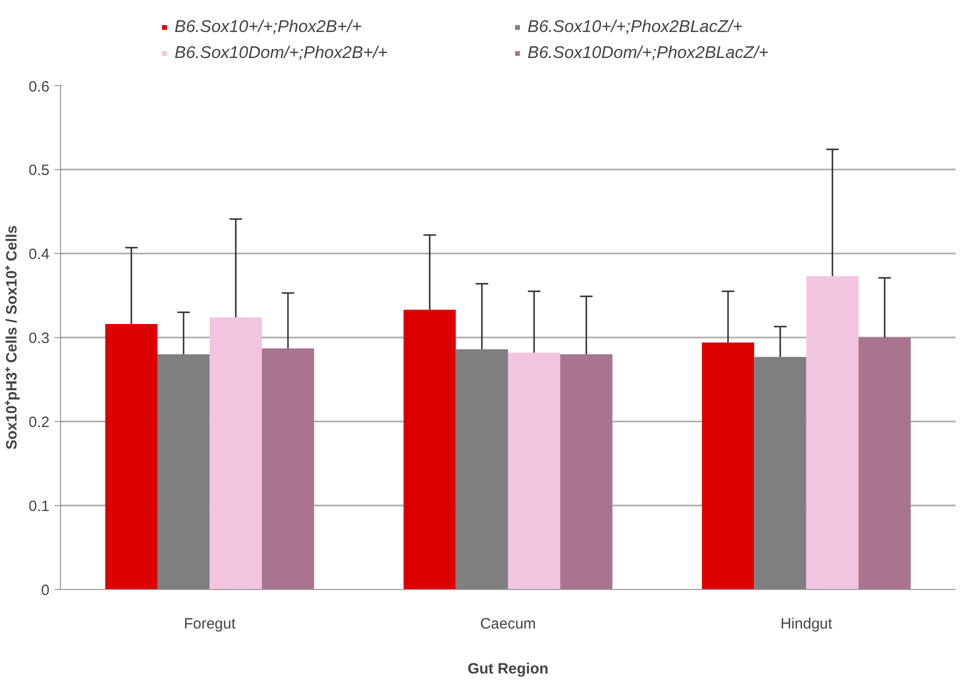 The width and height of the screenshot is (979, 694). What do you see at coordinates (39, 254) in the screenshot?
I see `y-tick-label: 0.4` at bounding box center [39, 254].